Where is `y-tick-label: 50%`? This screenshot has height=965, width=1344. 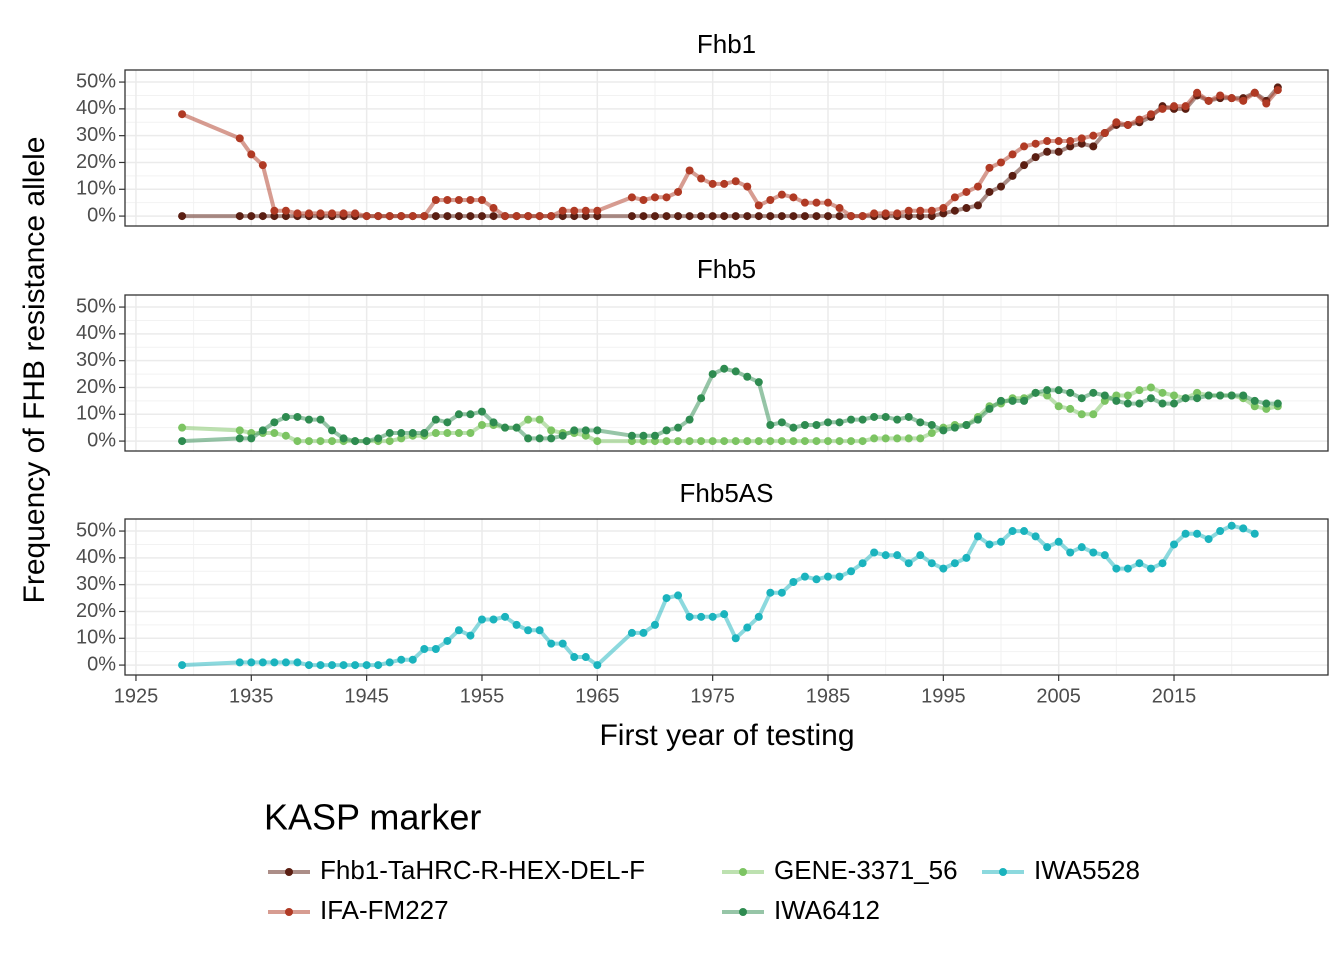 y-tick-label: 50% is located at coordinates (96, 306).